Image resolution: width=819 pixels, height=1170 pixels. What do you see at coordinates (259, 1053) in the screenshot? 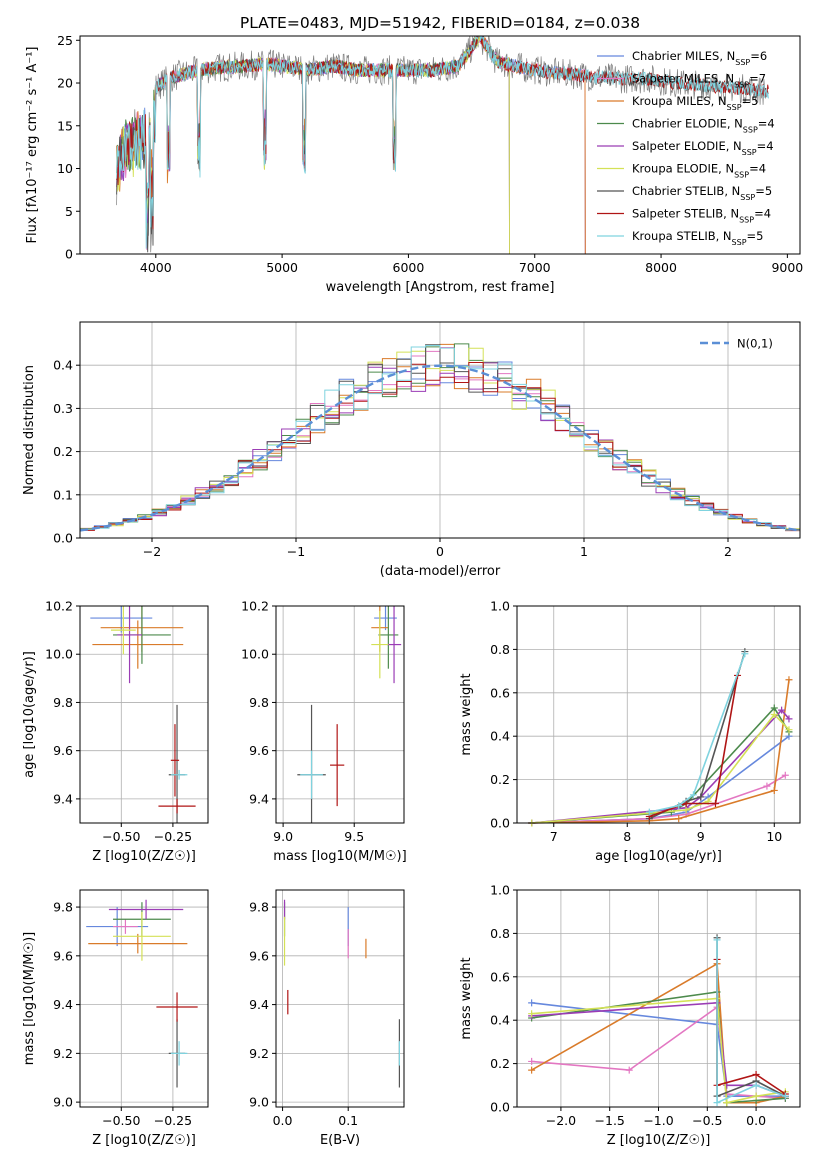
I see `y-tick-label: 9.2` at bounding box center [259, 1053].